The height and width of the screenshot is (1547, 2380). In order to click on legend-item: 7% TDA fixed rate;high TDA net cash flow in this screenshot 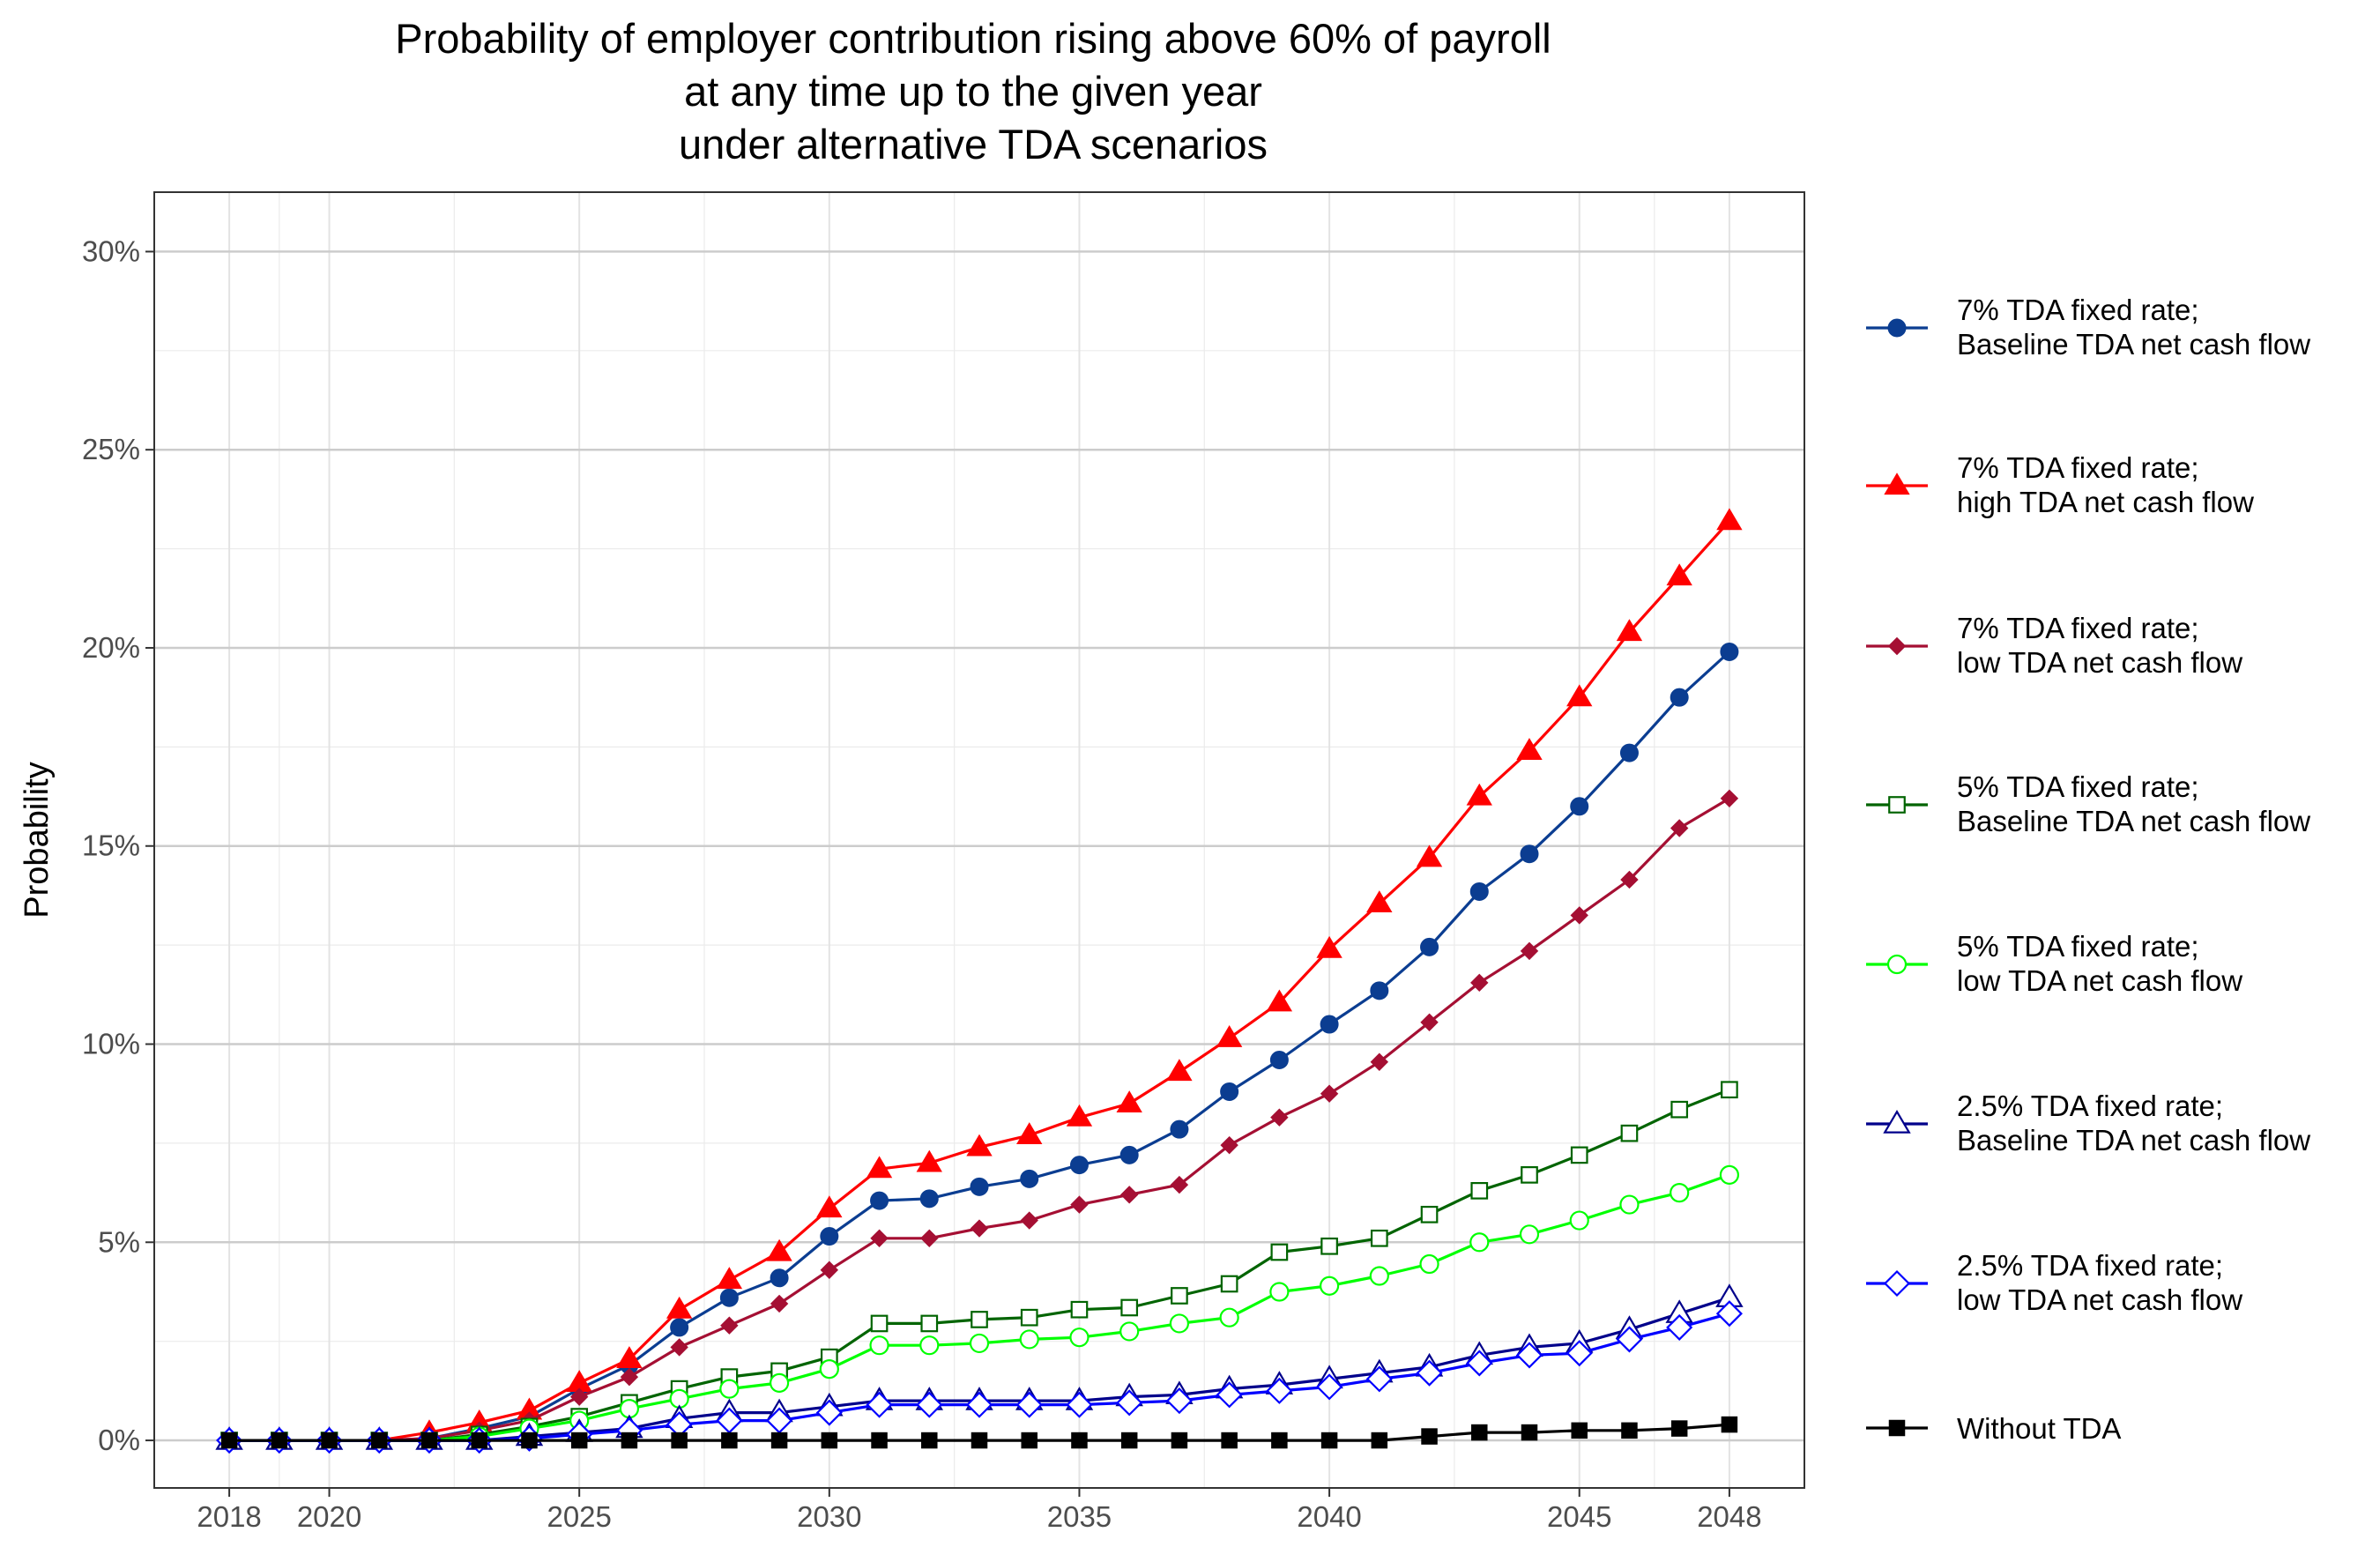, I will do `click(2060, 484)`.